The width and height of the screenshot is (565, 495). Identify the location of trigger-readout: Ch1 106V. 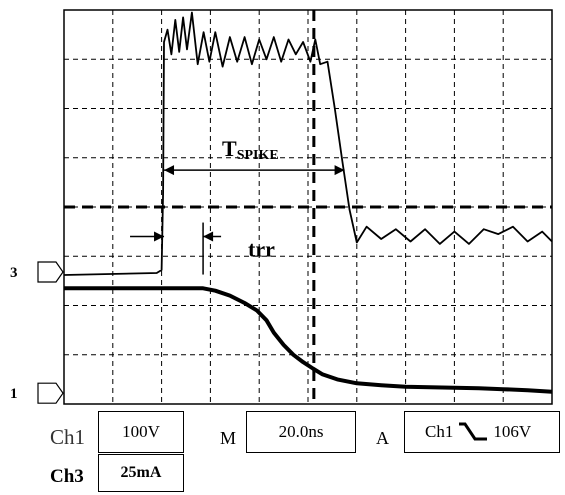
(482, 432).